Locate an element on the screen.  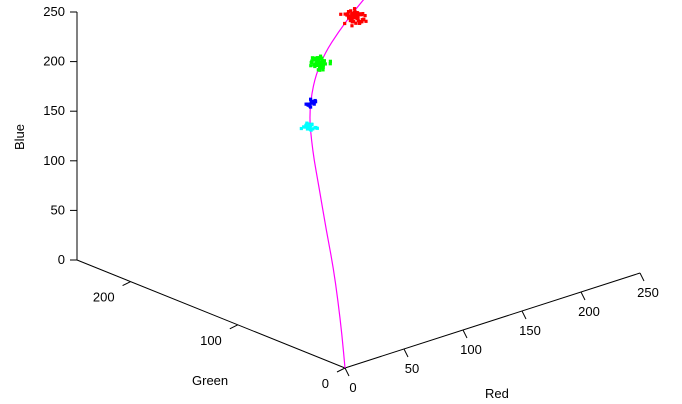
x-tick-label: 50 is located at coordinates (412, 368).